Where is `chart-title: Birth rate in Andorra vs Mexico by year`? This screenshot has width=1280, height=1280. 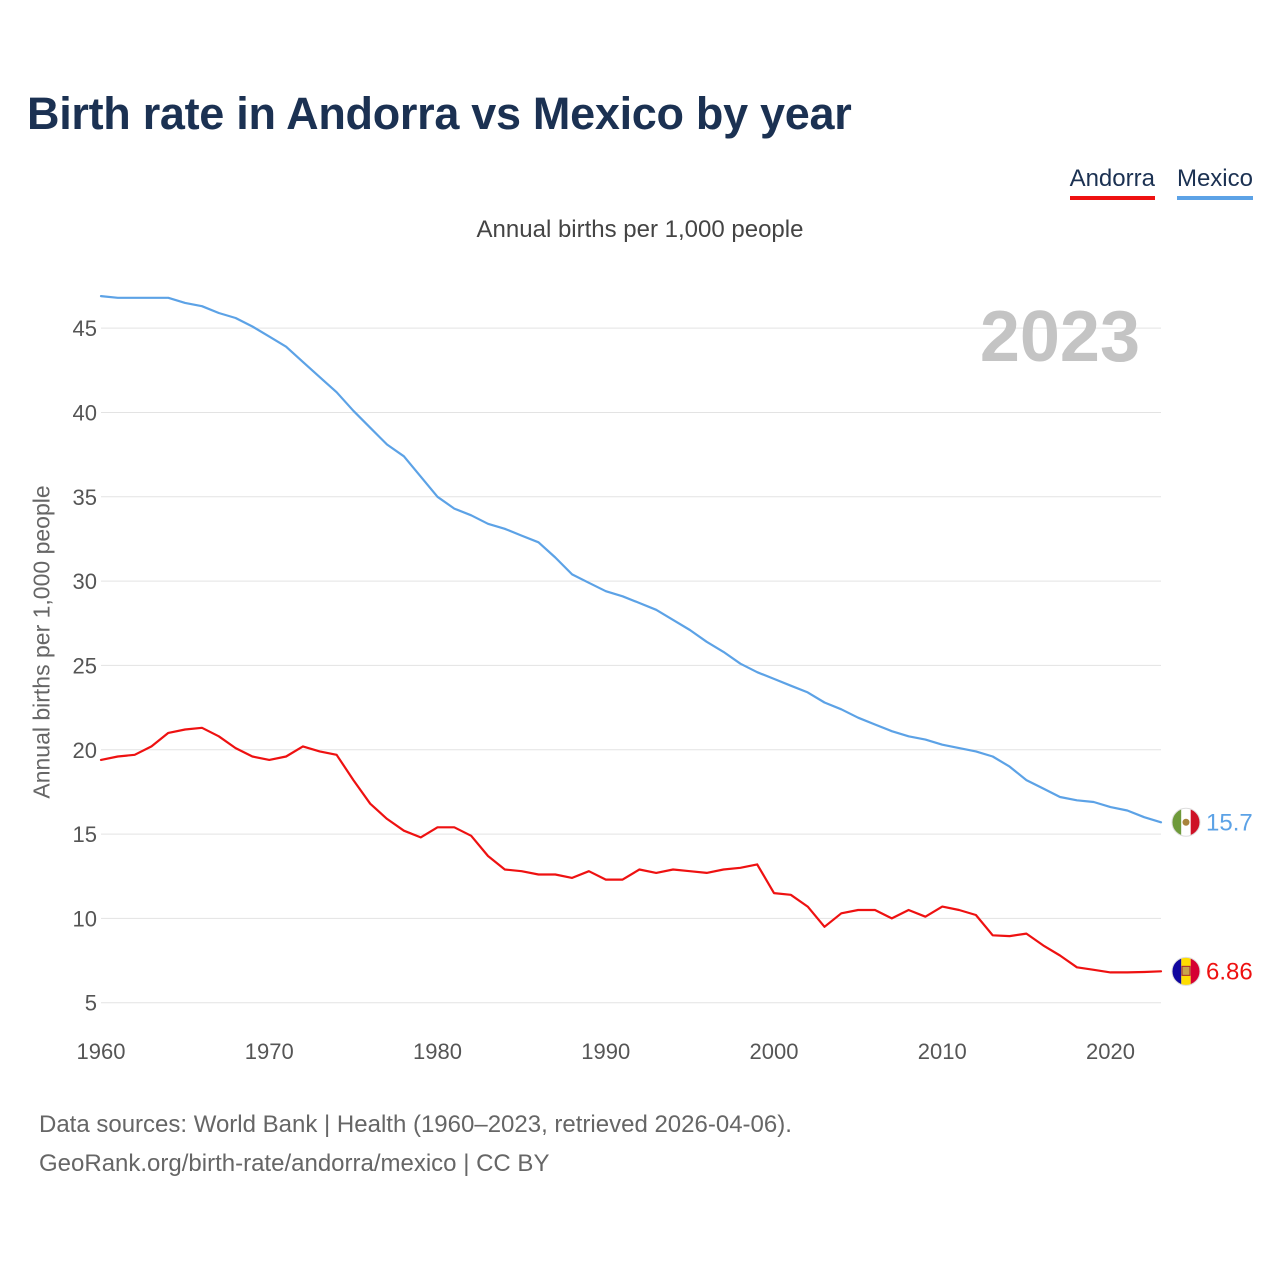 chart-title: Birth rate in Andorra vs Mexico by year is located at coordinates (439, 113).